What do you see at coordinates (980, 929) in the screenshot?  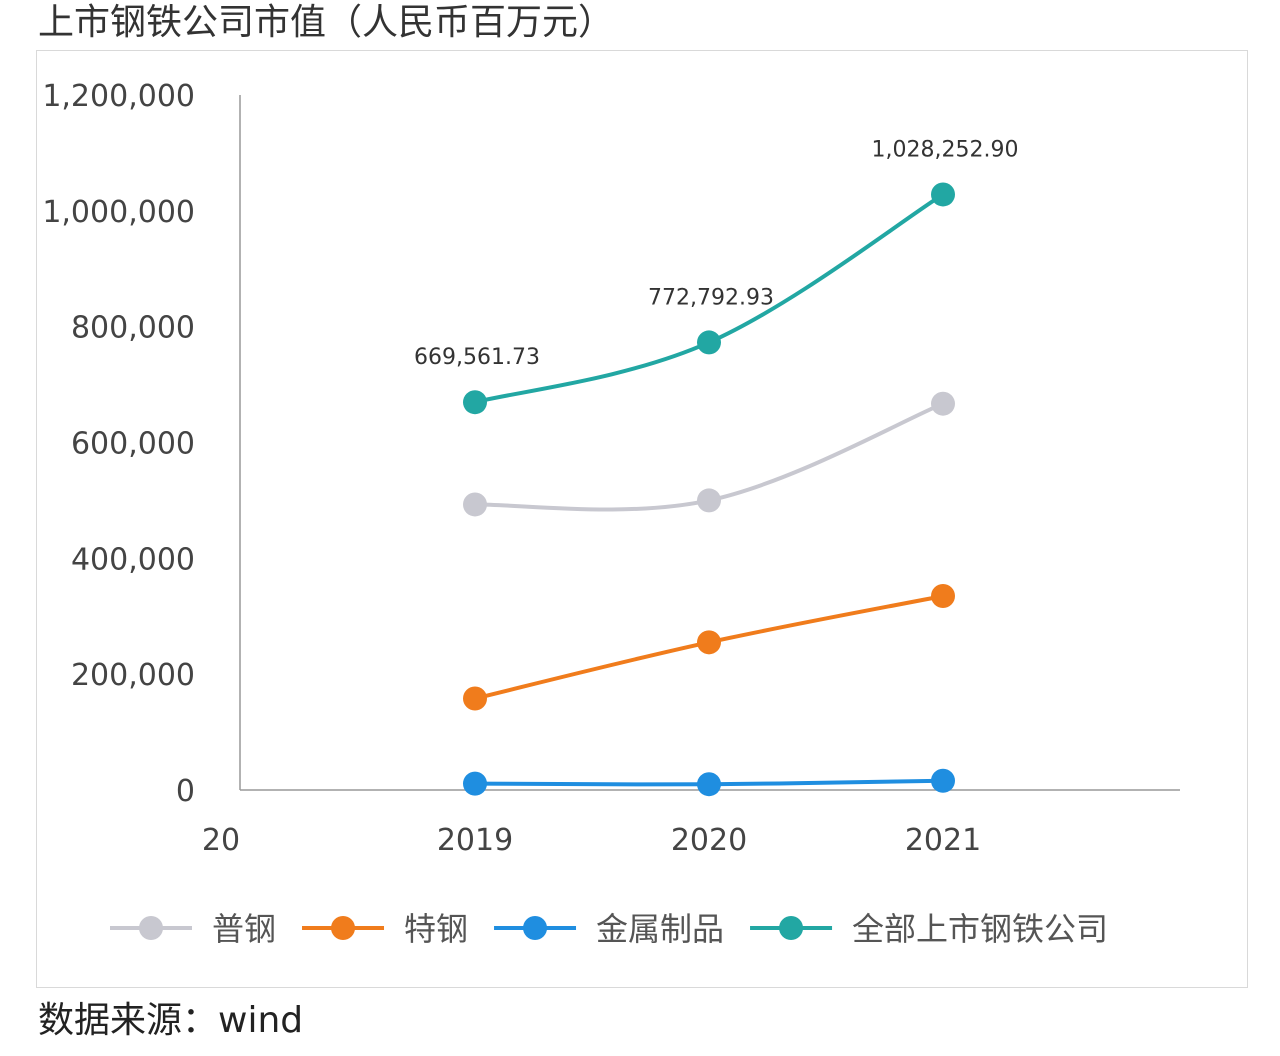 I see `legend-label: 全部上市钢铁公司` at bounding box center [980, 929].